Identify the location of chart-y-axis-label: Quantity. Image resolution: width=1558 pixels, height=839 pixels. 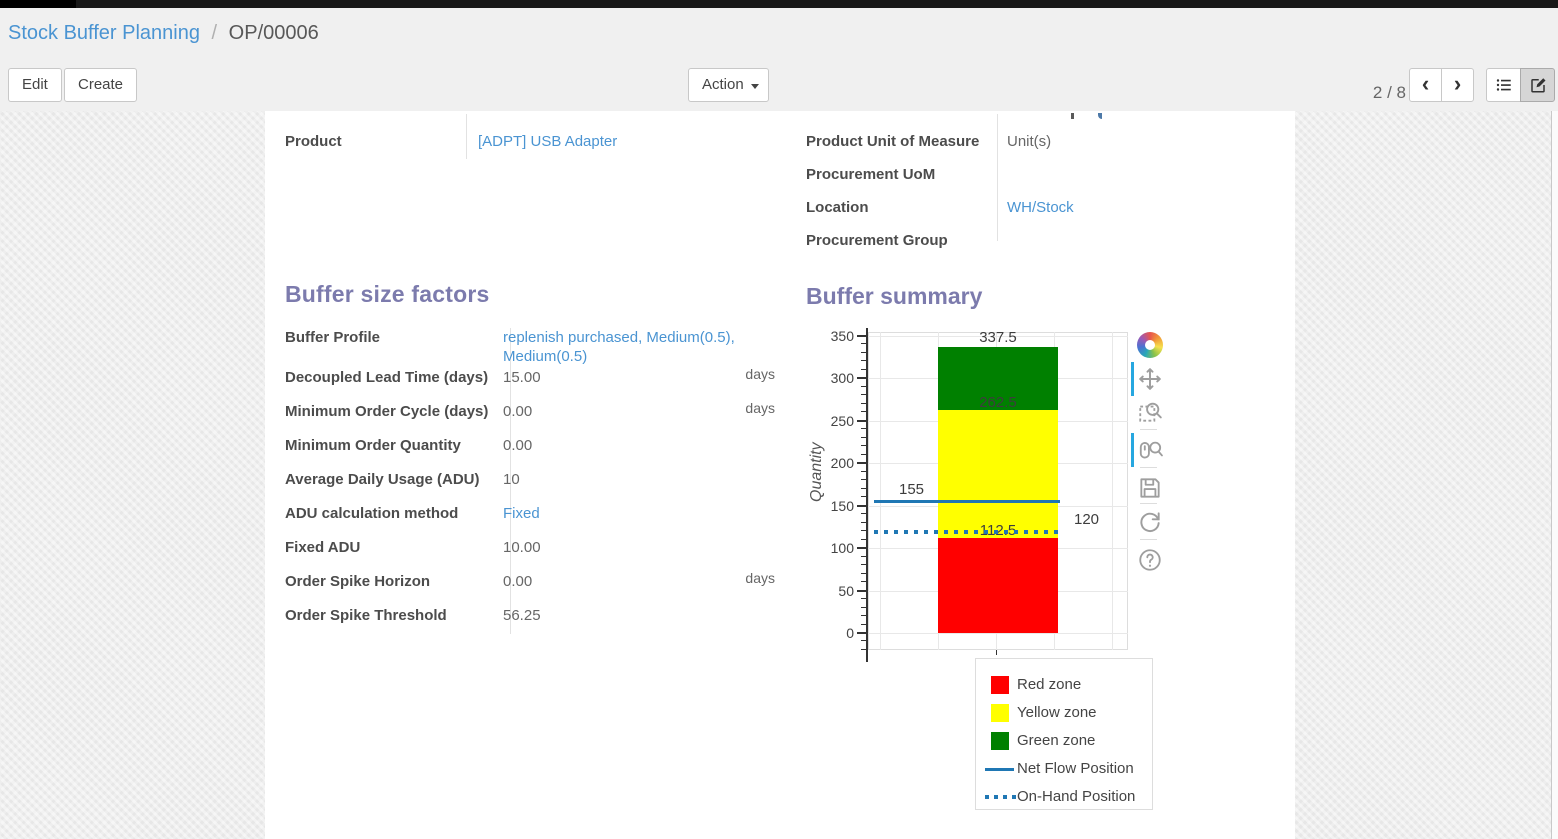
(816, 472).